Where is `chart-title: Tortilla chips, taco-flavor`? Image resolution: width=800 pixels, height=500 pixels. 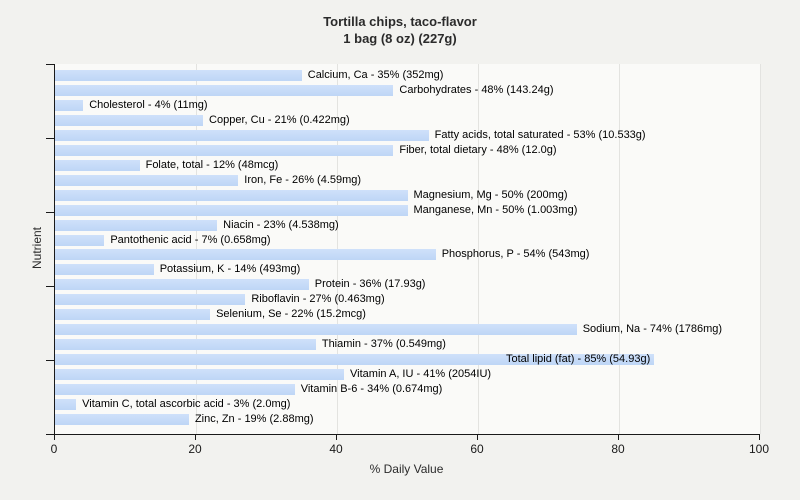 chart-title: Tortilla chips, taco-flavor is located at coordinates (400, 21).